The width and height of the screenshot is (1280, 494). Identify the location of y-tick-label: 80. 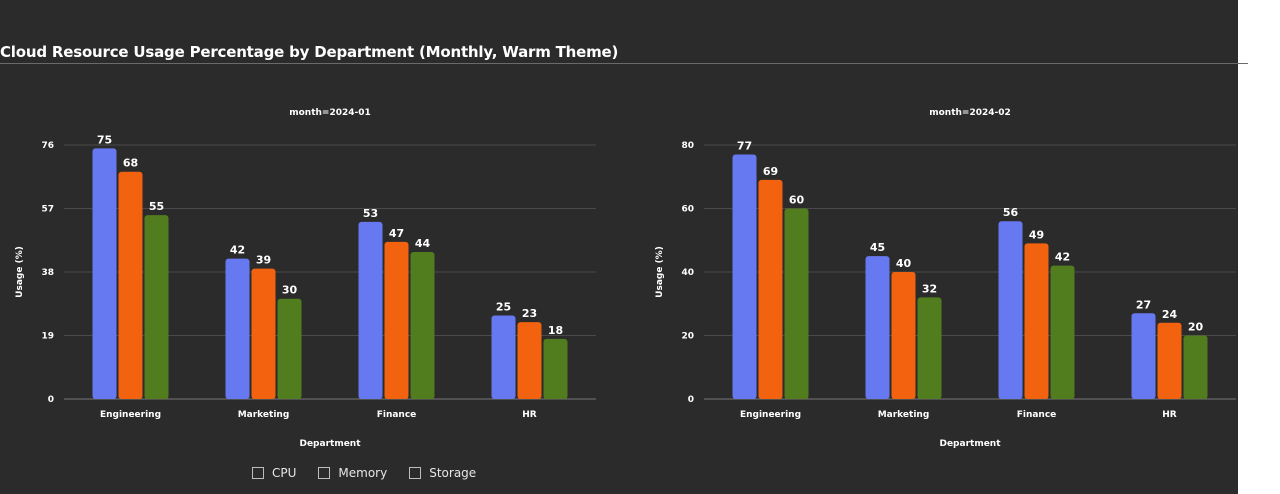
(687, 146).